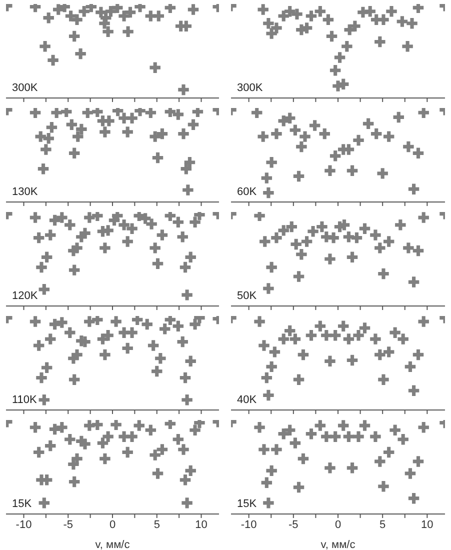  Describe the element at coordinates (24, 524) in the screenshot. I see `x-tick-label: -10` at that location.